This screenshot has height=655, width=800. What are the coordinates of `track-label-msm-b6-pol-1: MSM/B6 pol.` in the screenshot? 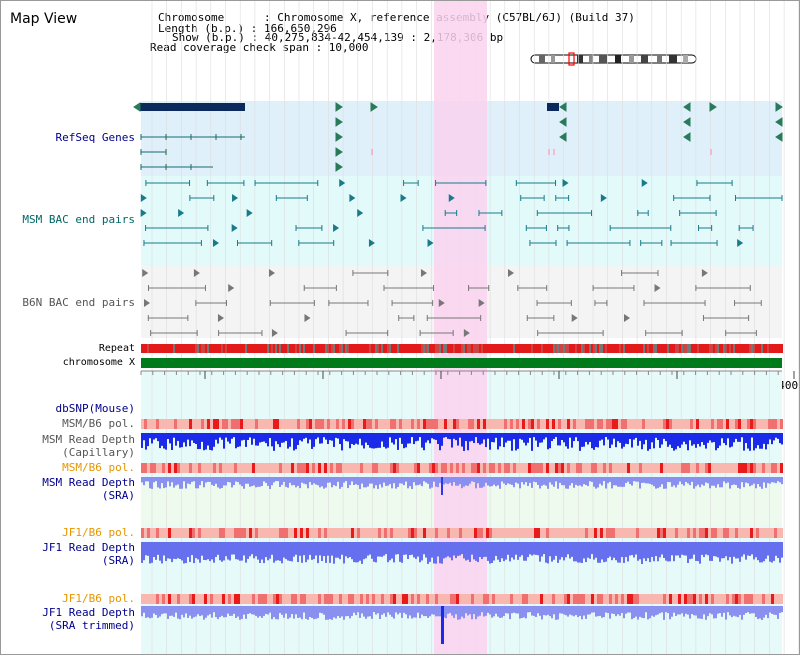 It's located at (98, 423).